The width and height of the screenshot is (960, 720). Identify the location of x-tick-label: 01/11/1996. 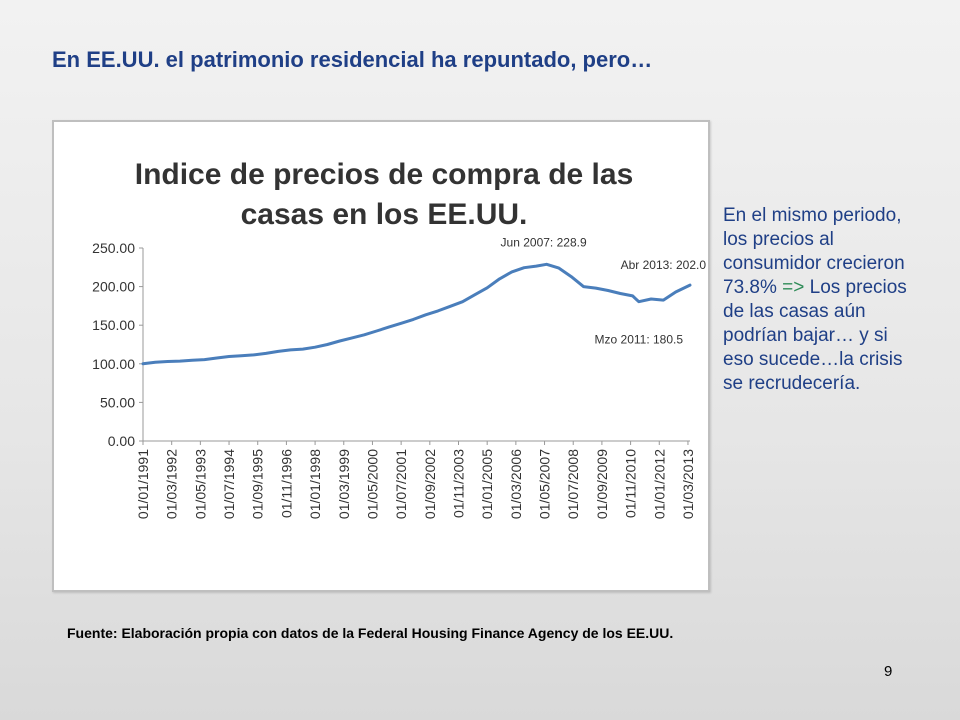
(286, 483).